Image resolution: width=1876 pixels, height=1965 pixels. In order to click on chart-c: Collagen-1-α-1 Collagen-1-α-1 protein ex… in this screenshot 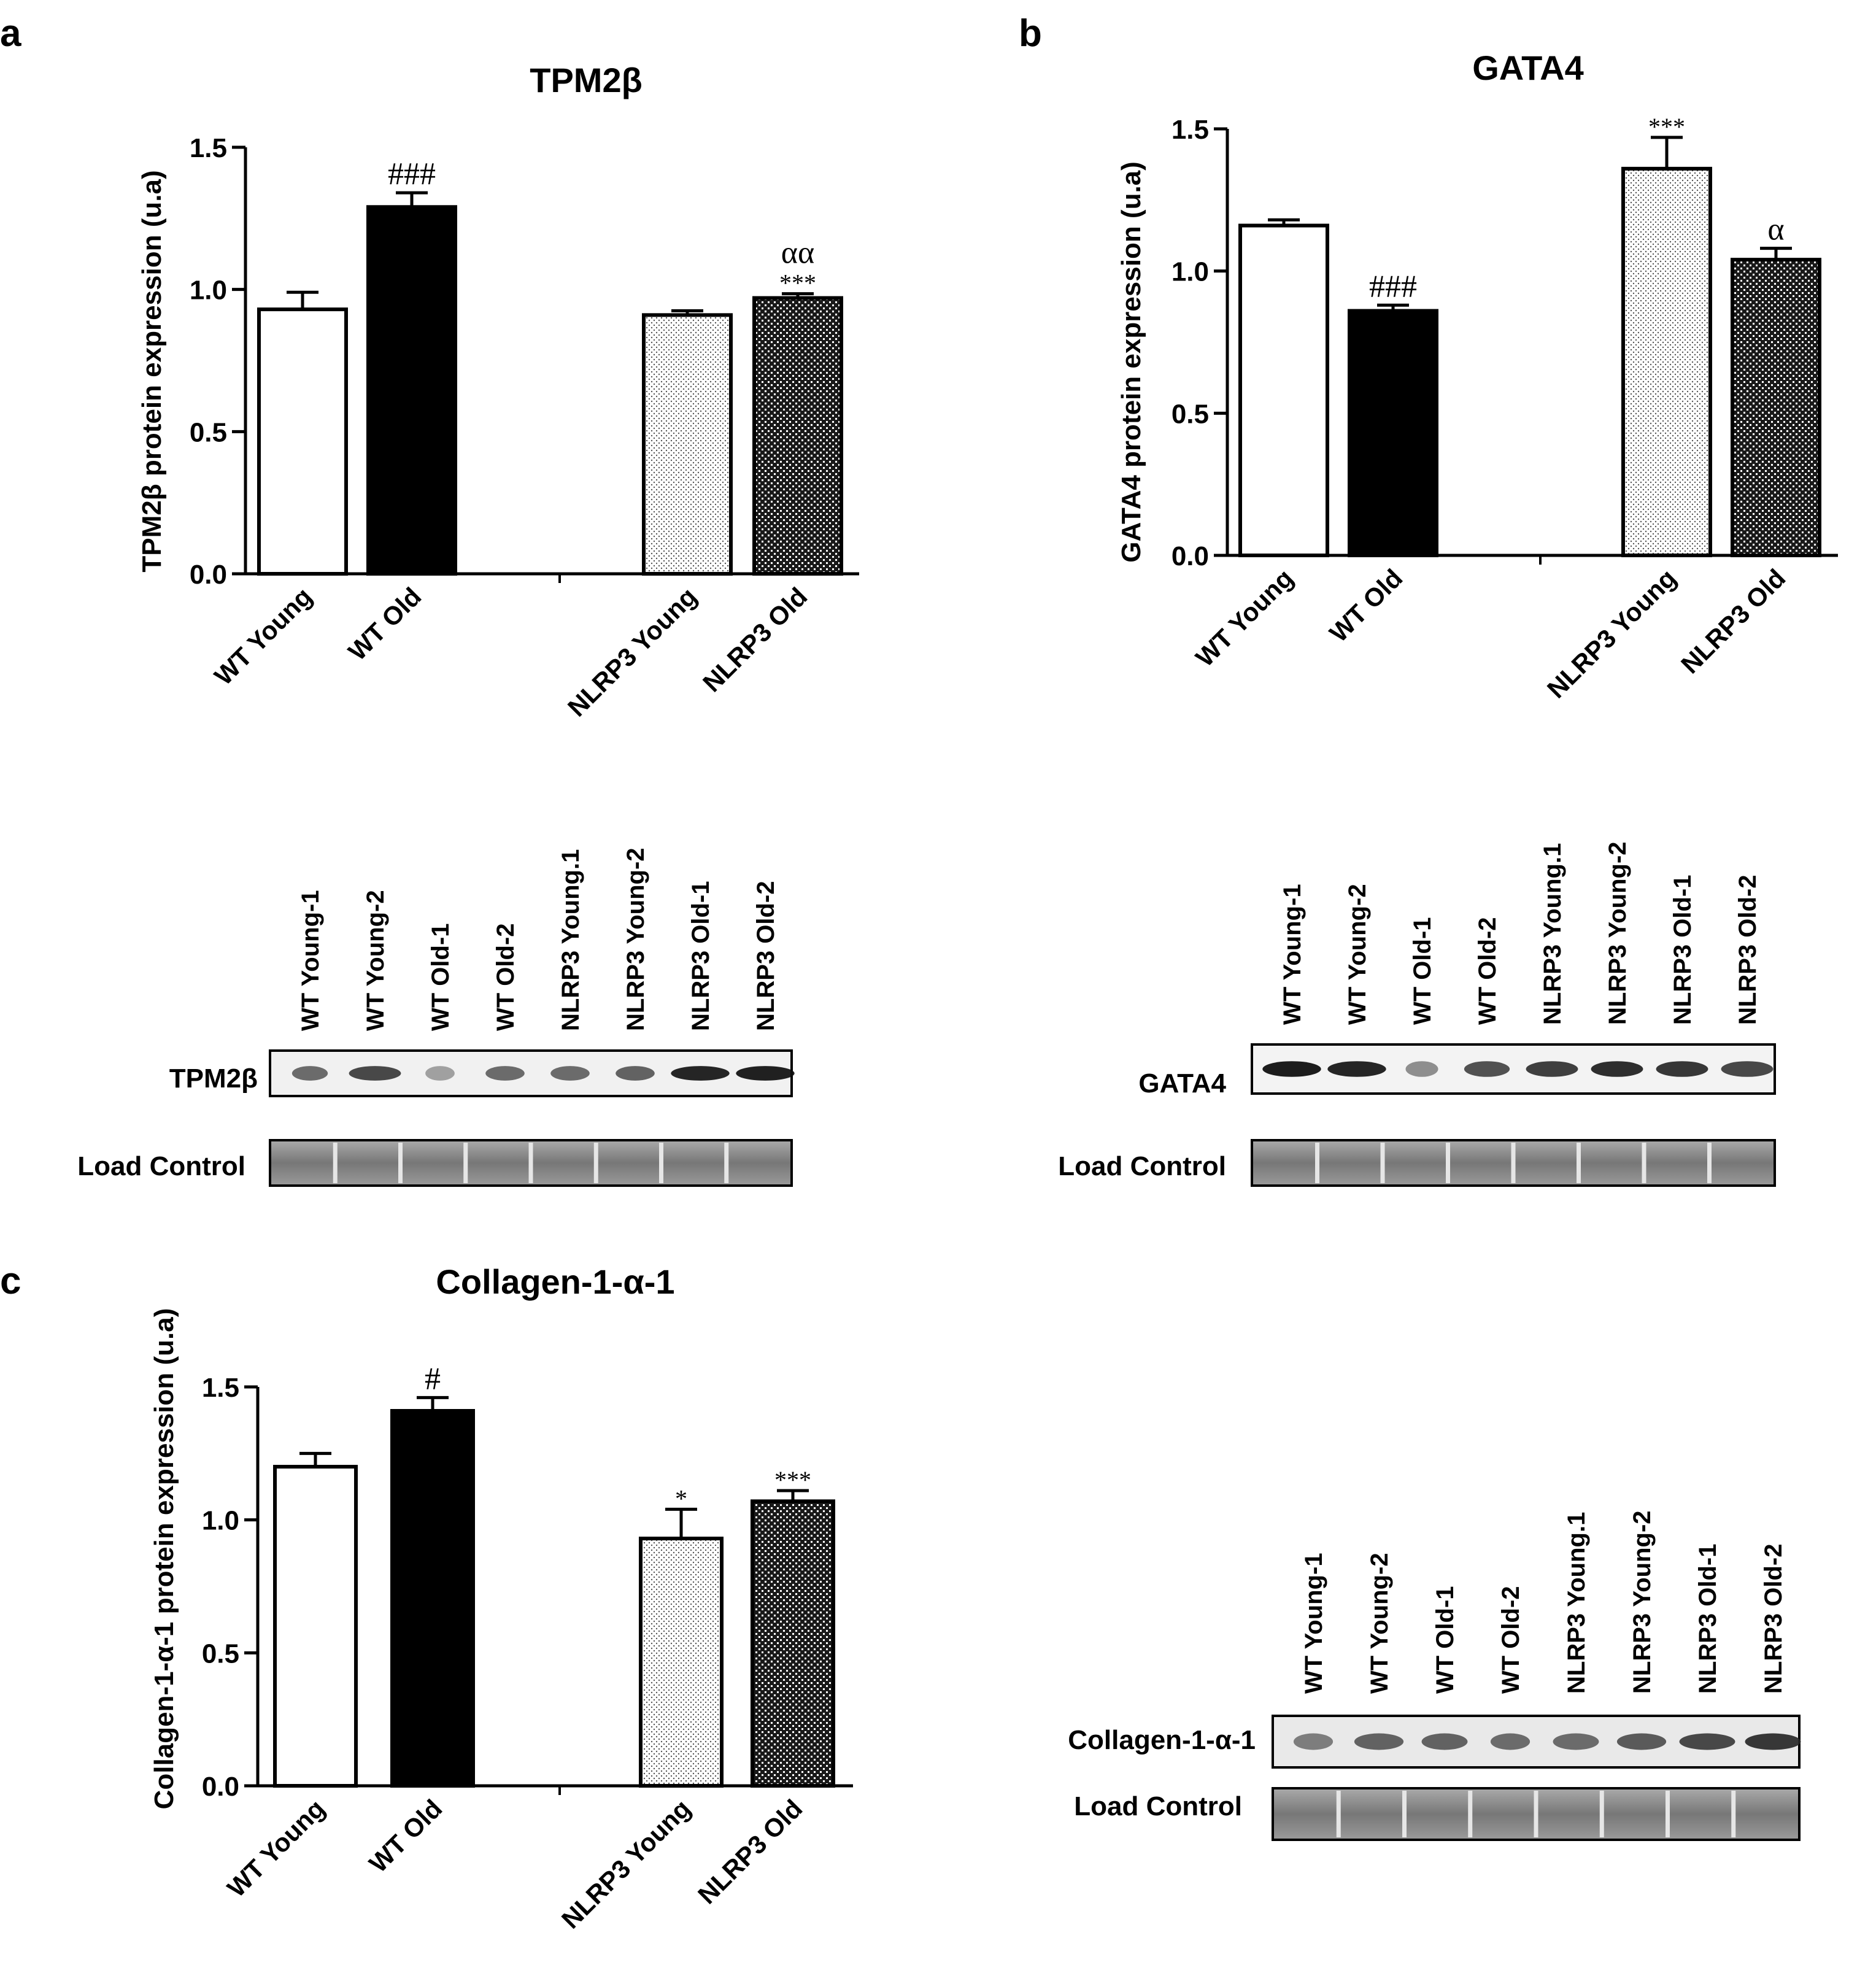, I will do `click(501, 1598)`.